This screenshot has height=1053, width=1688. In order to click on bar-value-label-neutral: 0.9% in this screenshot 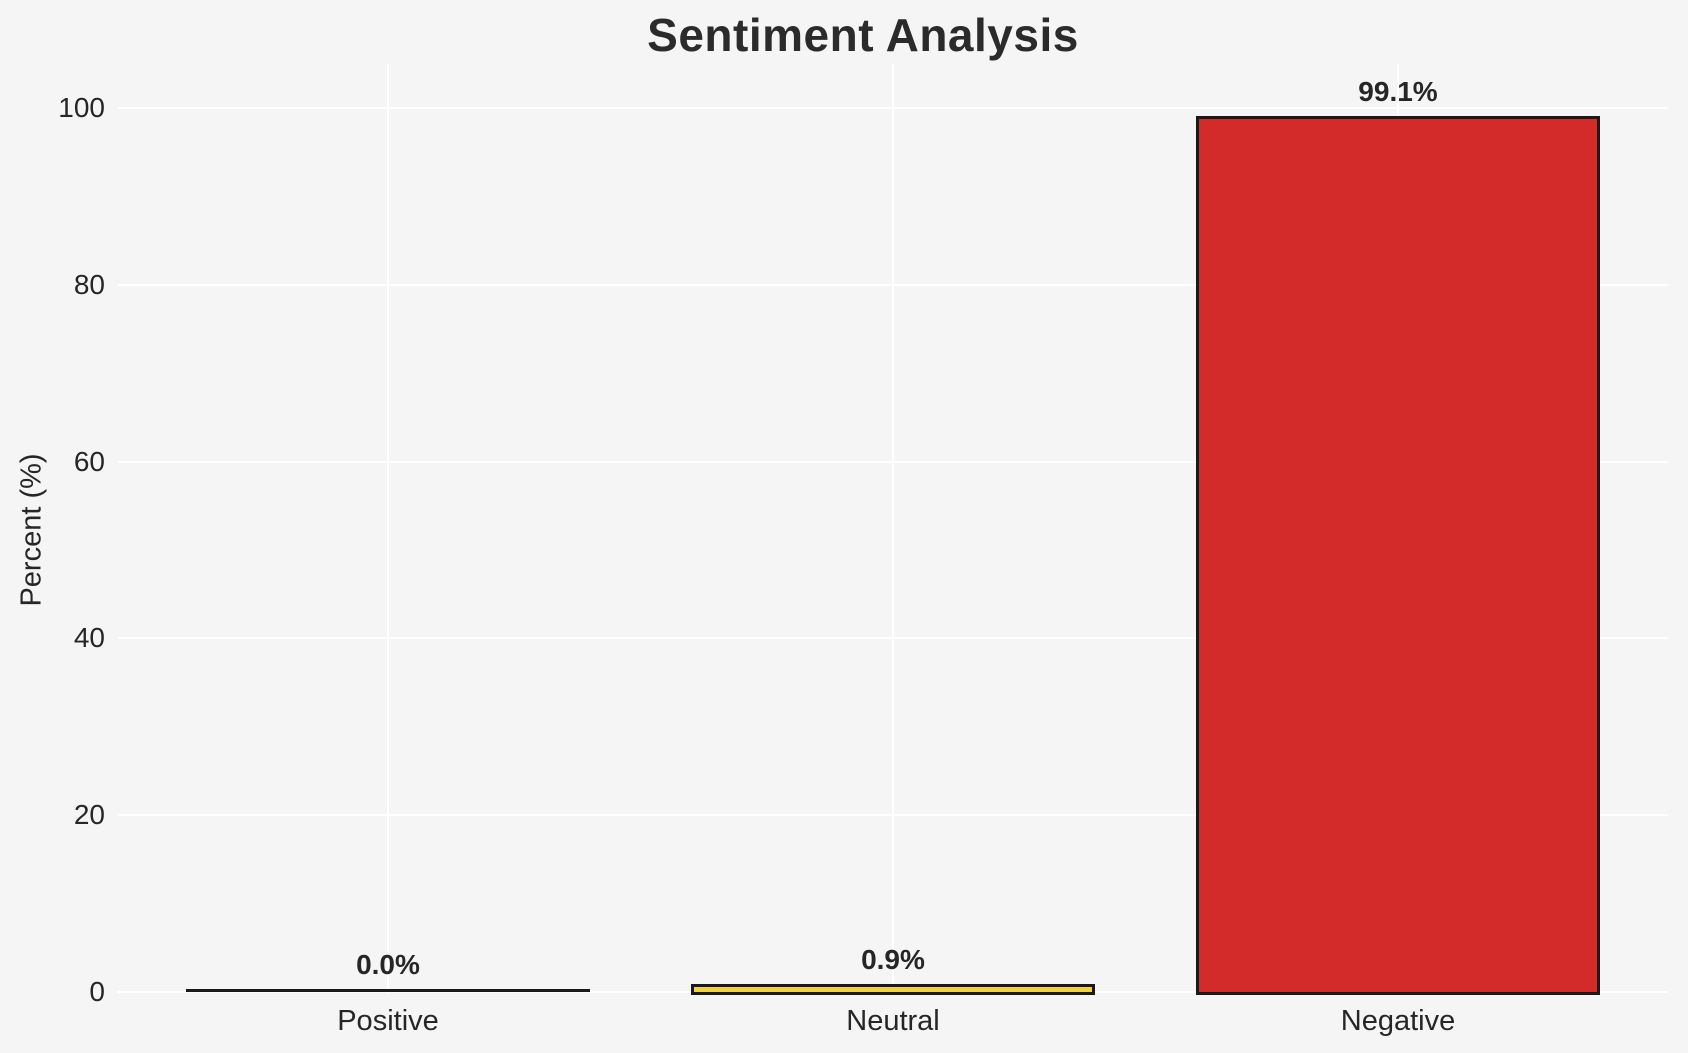, I will do `click(893, 960)`.